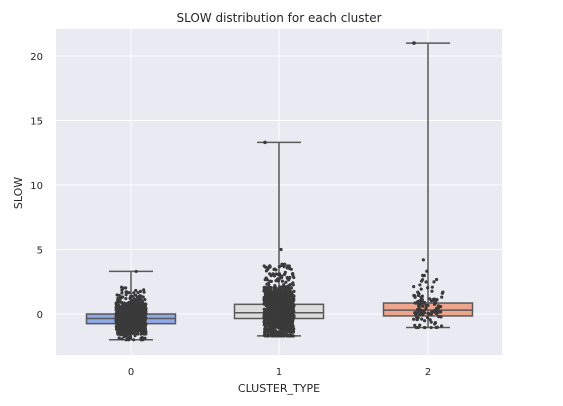  What do you see at coordinates (279, 388) in the screenshot?
I see `x-axis-label: CLUSTER_TYPE` at bounding box center [279, 388].